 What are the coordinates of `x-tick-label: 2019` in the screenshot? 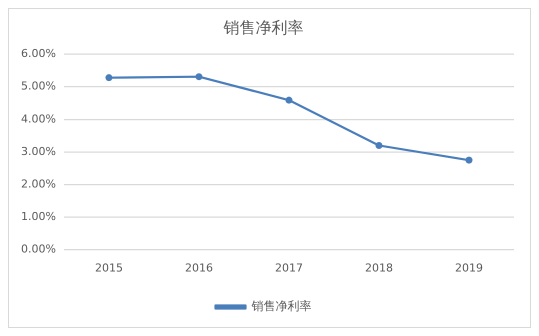 It's located at (468, 267).